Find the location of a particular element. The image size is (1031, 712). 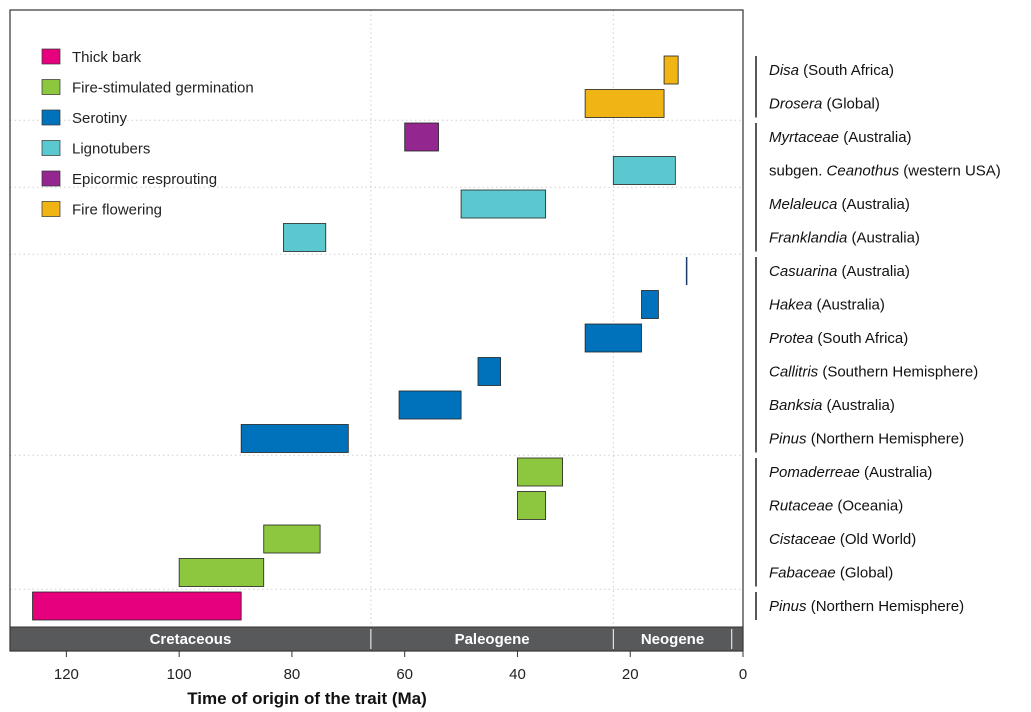

x-tick-label: 40 is located at coordinates (517, 674).